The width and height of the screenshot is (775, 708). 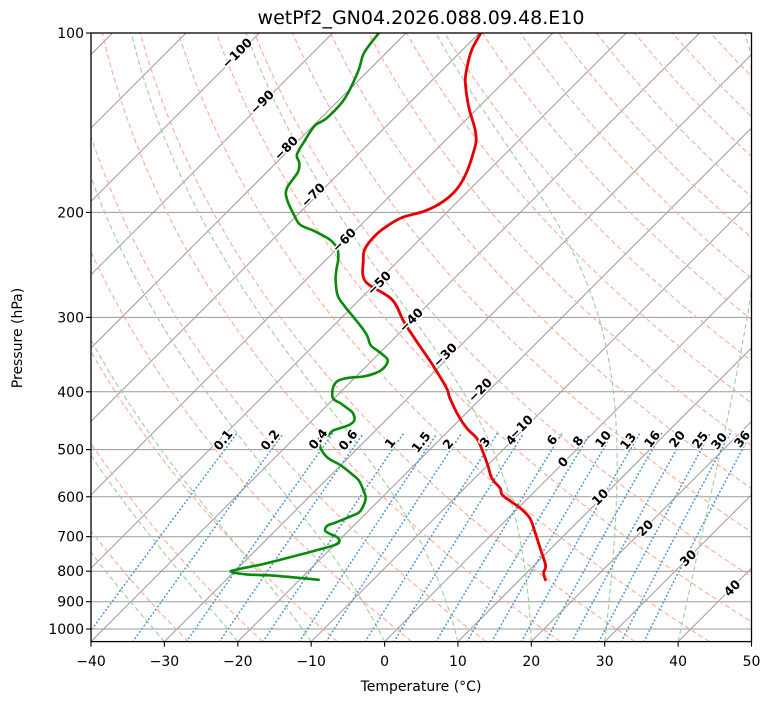 What do you see at coordinates (313, 195) in the screenshot?
I see `isotherm-label: −70` at bounding box center [313, 195].